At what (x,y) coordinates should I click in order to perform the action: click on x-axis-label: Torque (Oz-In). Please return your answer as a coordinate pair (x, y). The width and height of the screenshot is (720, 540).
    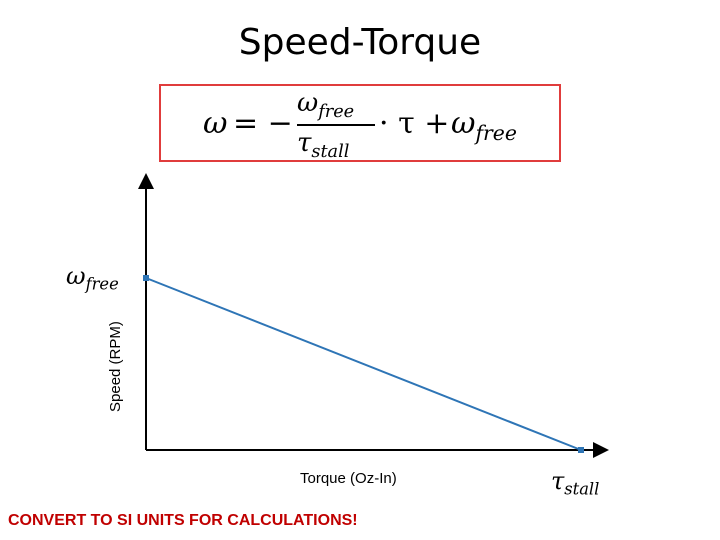
    Looking at the image, I should click on (348, 478).